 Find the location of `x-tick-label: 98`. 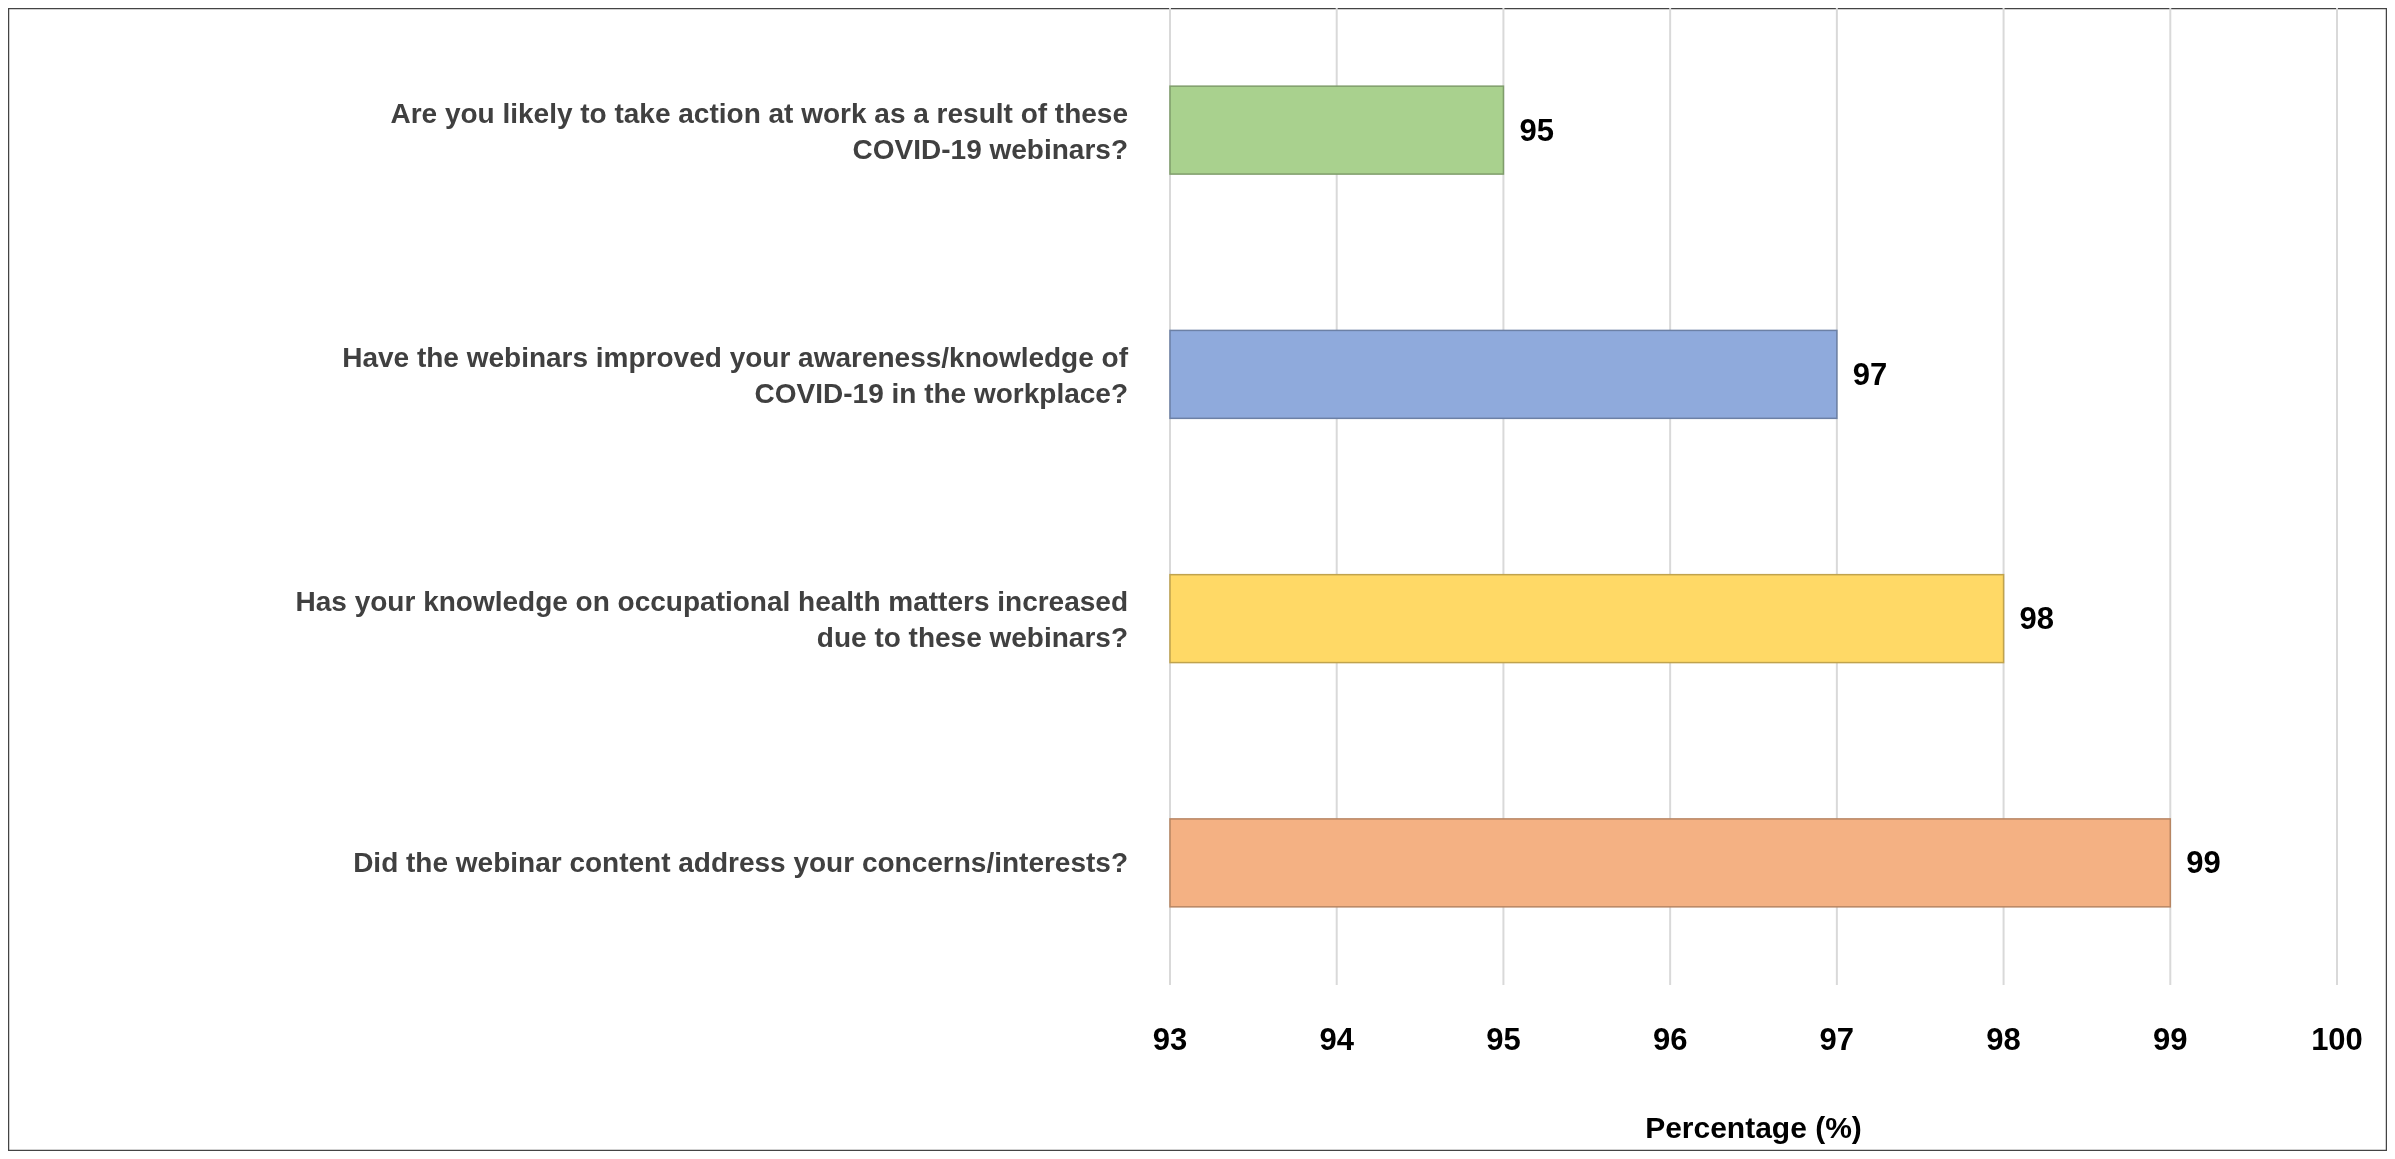

x-tick-label: 98 is located at coordinates (2003, 1039).